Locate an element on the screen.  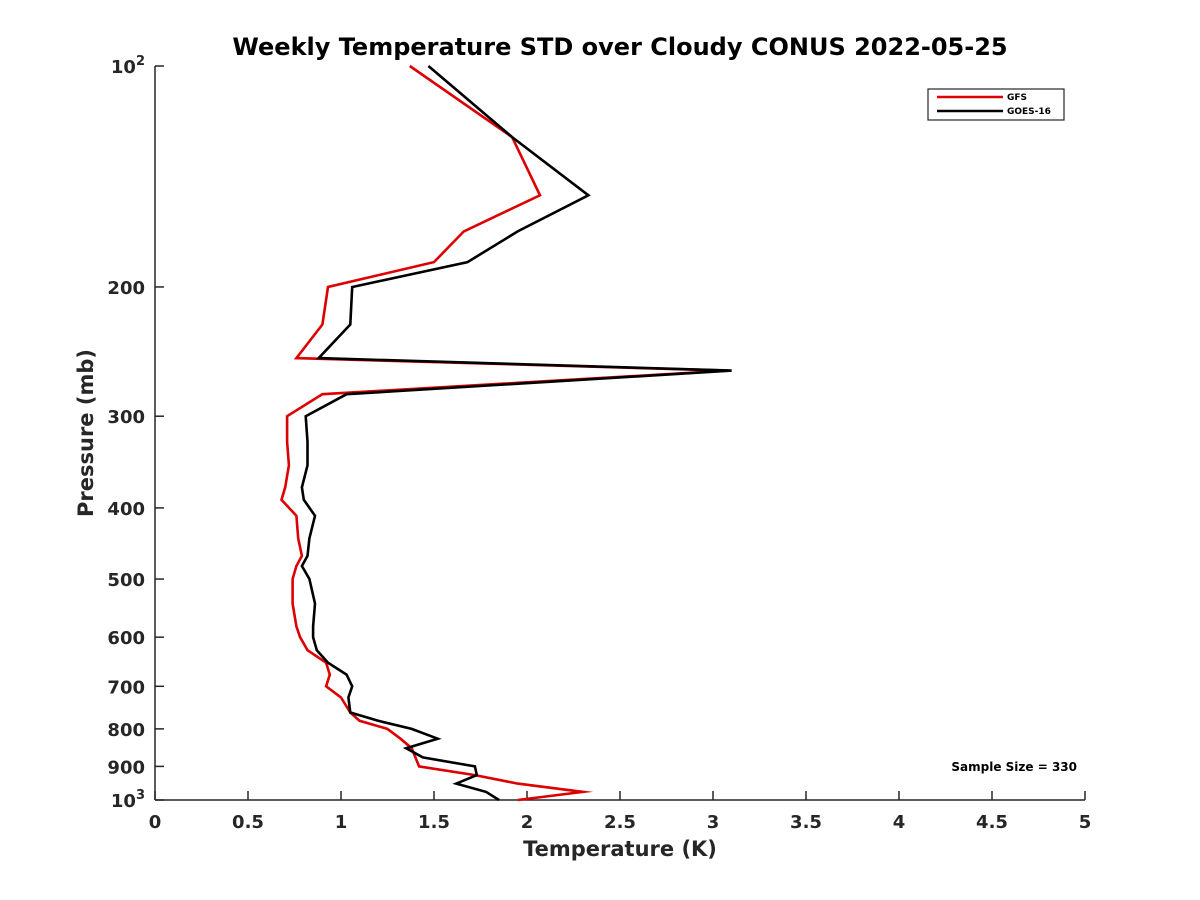
x-axis-label: Temperature (K) is located at coordinates (620, 849).